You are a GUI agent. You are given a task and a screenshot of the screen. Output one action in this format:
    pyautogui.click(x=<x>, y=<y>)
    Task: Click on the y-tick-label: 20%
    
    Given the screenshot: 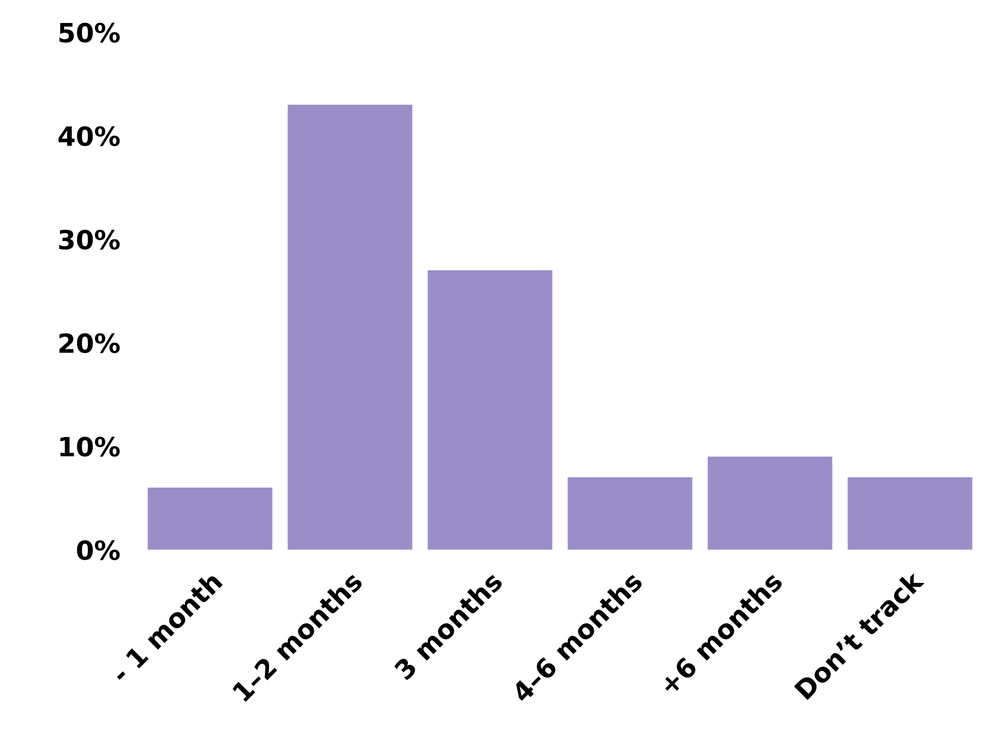 What is the action you would take?
    pyautogui.click(x=89, y=343)
    